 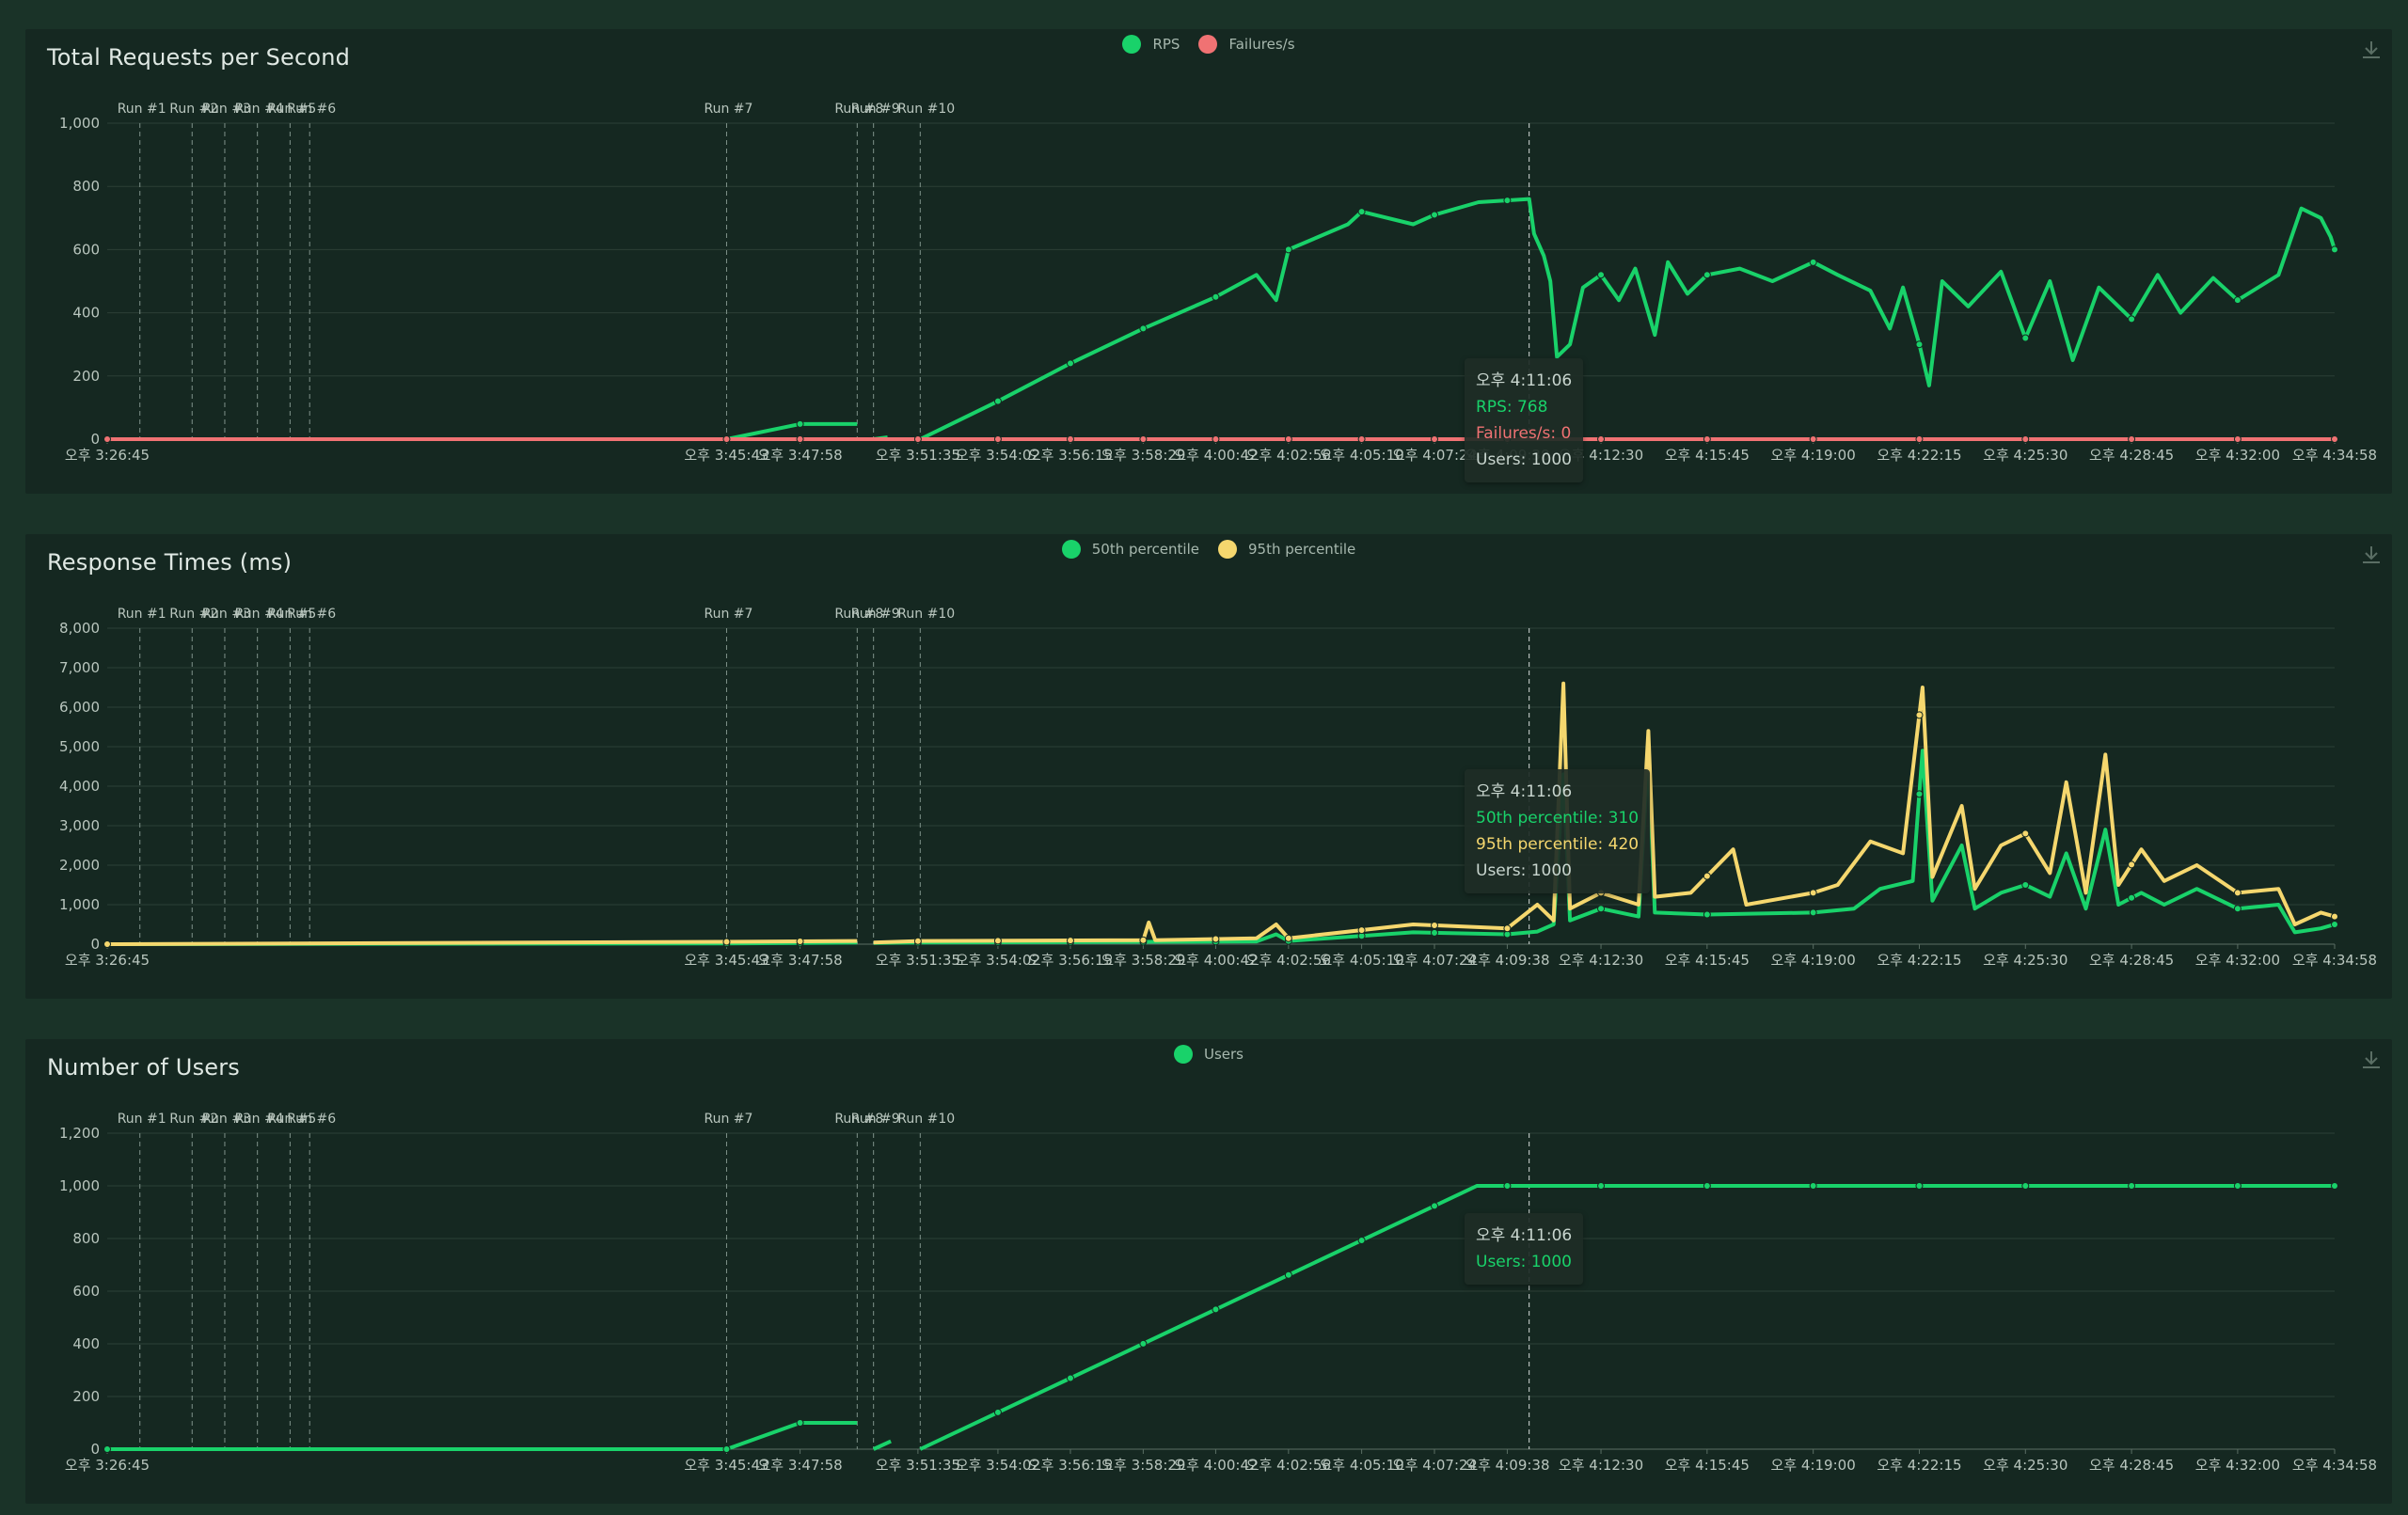 I want to click on legend-item-p95: 95th percentile, so click(x=1287, y=549).